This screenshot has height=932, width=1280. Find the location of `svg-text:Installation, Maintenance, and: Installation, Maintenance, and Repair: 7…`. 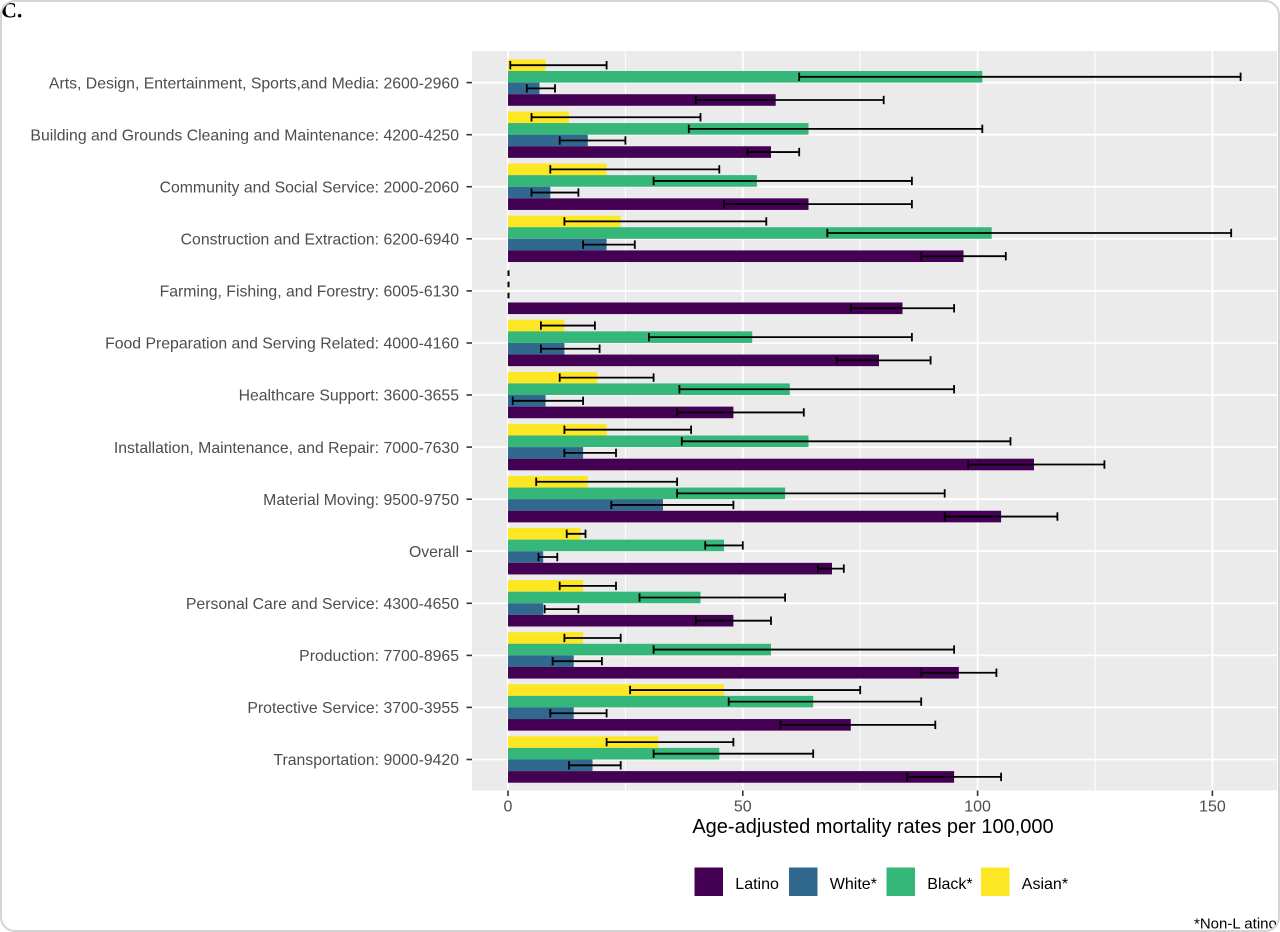

svg-text:Installation, Maintenance, and: Installation, Maintenance, and Repair: 7… is located at coordinates (286, 448).